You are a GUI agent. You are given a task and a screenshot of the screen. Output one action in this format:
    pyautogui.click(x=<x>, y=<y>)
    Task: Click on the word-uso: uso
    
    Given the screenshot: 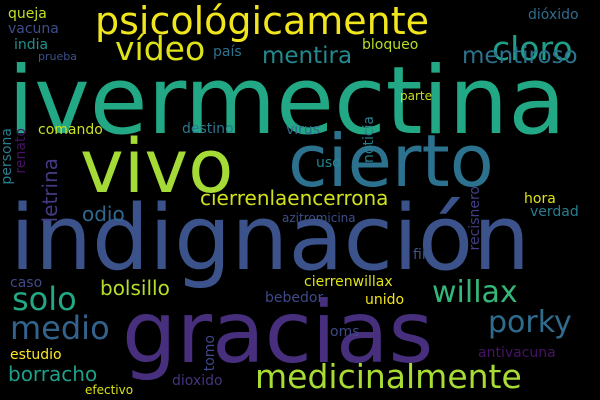 What is the action you would take?
    pyautogui.click(x=328, y=163)
    